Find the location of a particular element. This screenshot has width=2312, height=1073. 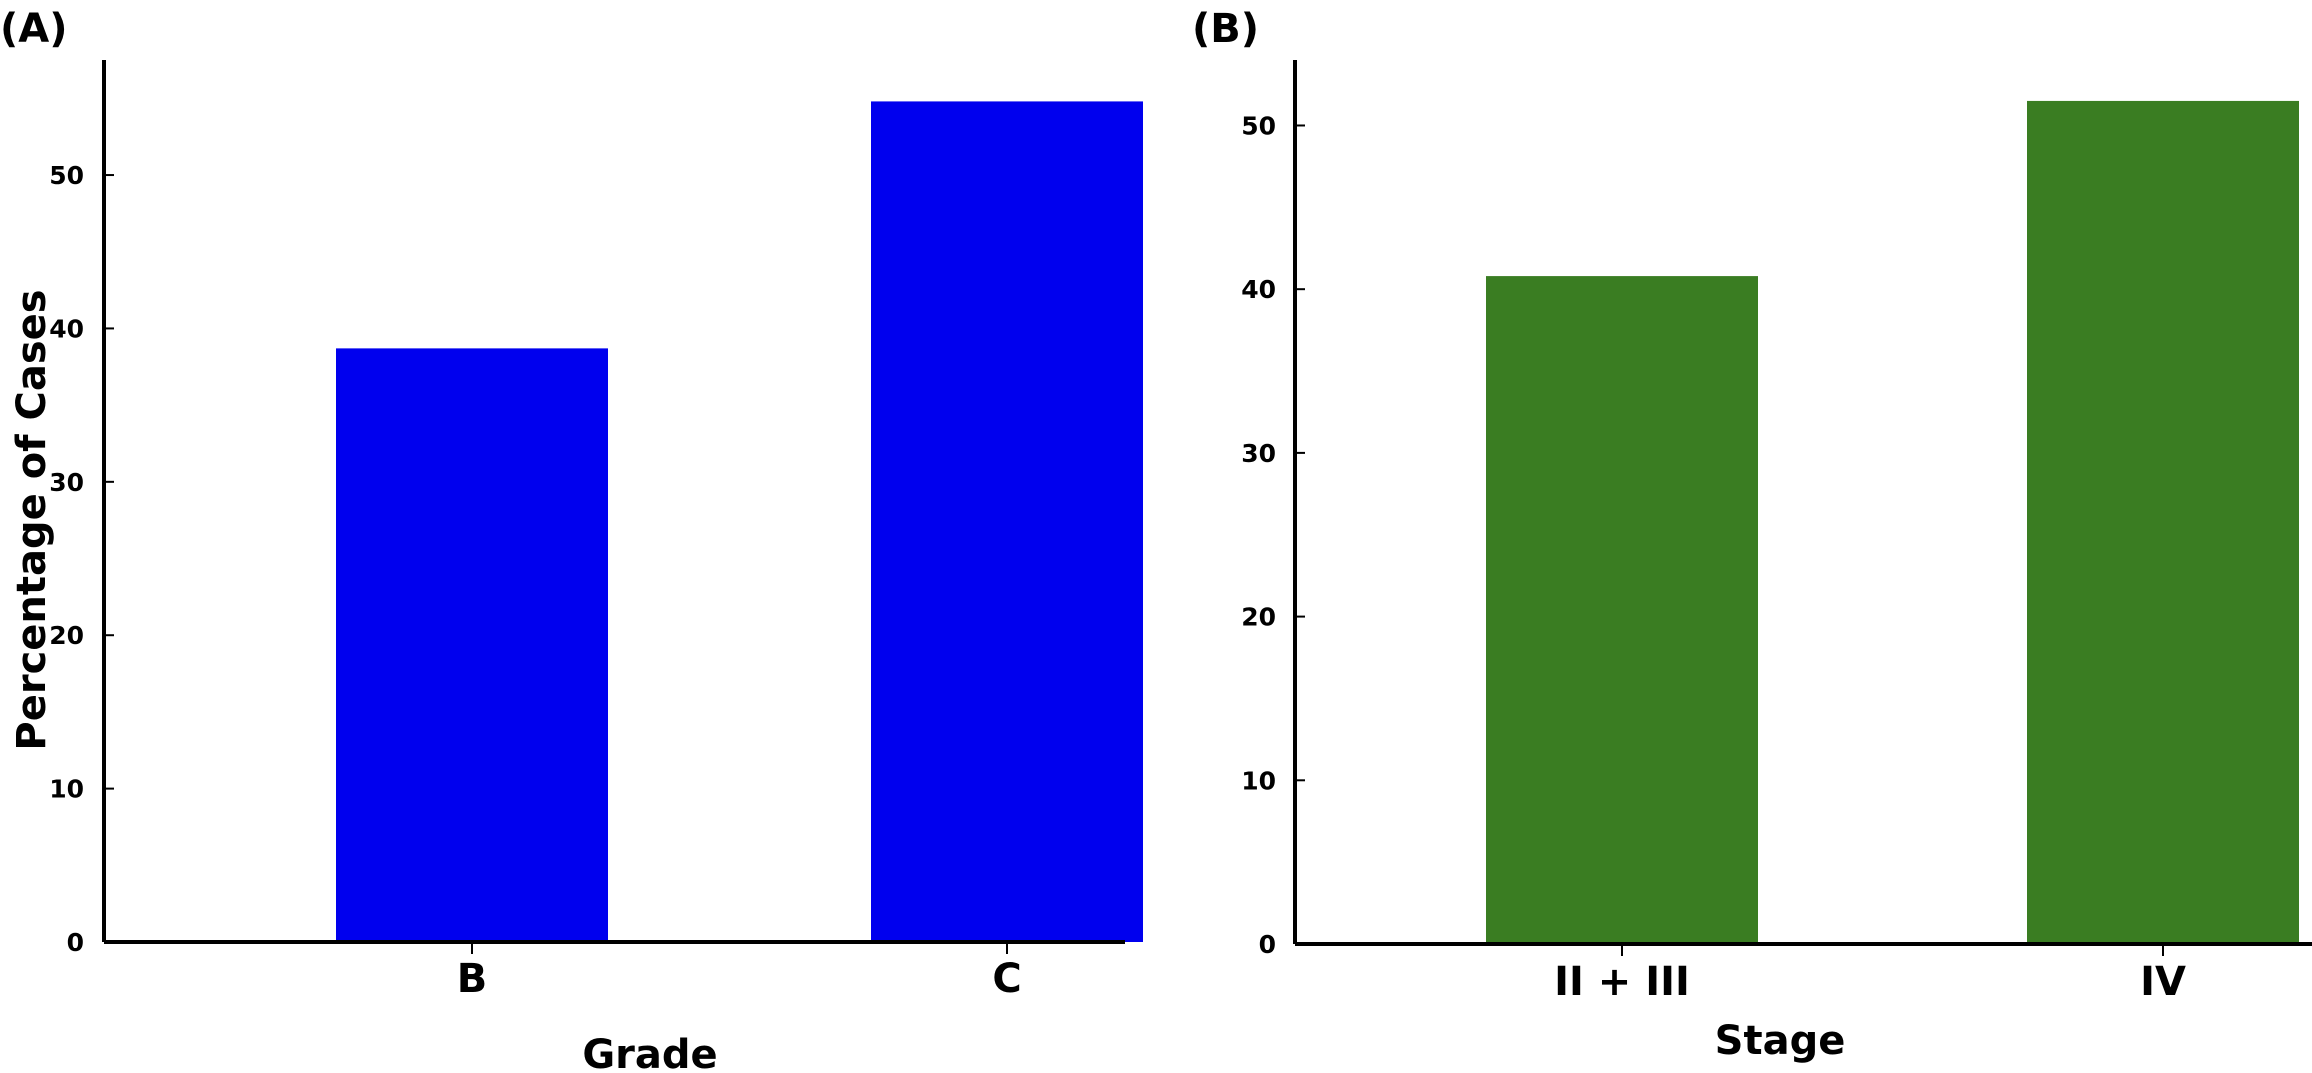

panel-a-y-ticks: 0 10 20 30 40 50 is located at coordinates (81, 559).